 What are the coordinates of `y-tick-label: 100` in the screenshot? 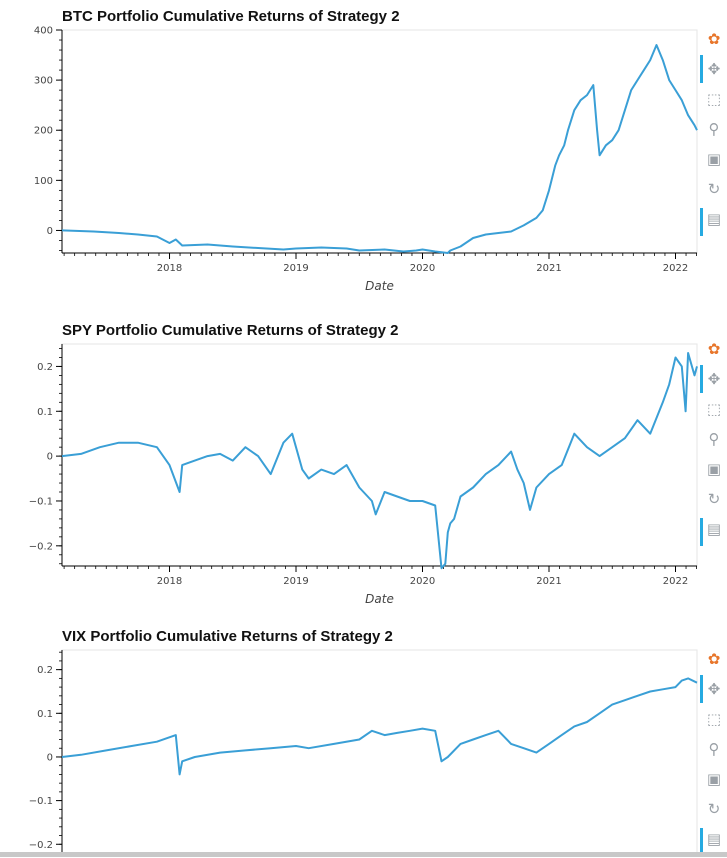 It's located at (43, 181).